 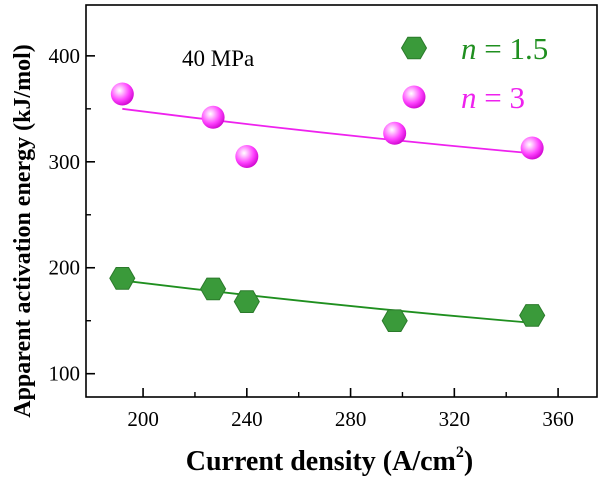 I want to click on legend-label-var-1: n, so click(x=469, y=97).